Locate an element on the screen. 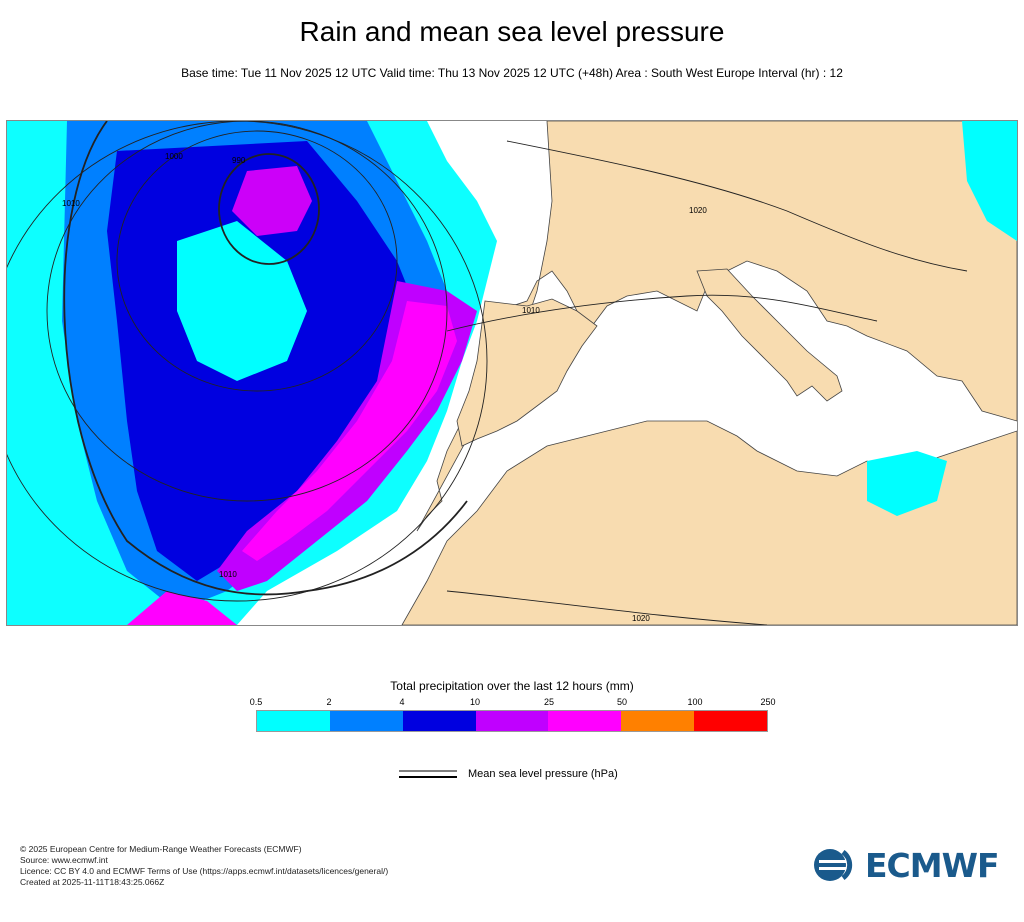 The height and width of the screenshot is (922, 1024). legend-colorbar is located at coordinates (512, 721).